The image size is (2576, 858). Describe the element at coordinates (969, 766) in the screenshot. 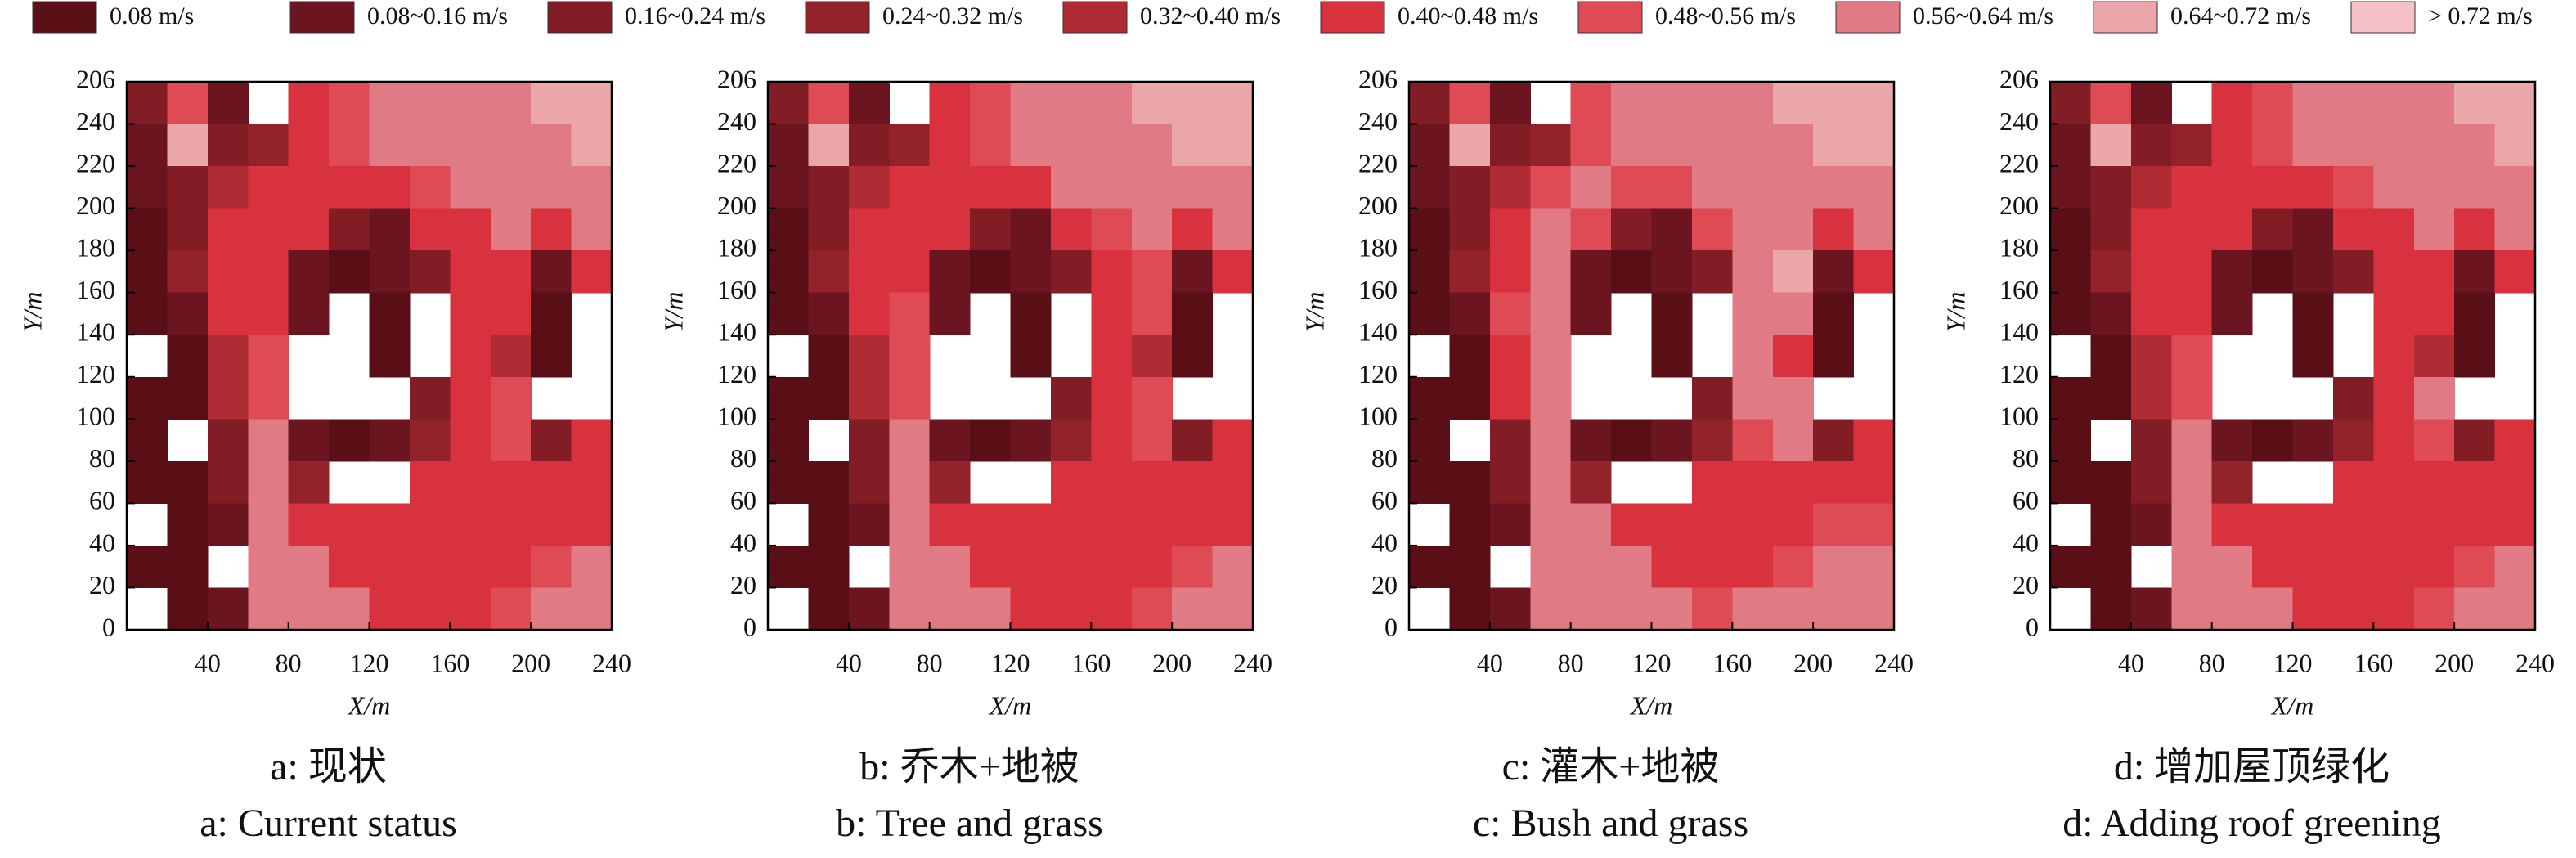

I see `panel-title: b: 乔木+地被` at that location.